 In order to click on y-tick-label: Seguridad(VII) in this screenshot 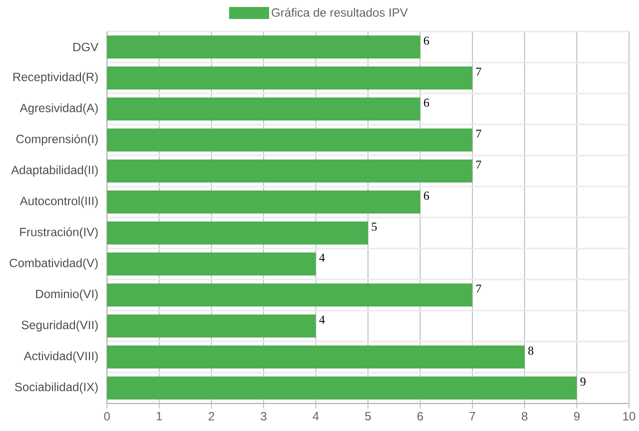, I will do `click(60, 326)`.